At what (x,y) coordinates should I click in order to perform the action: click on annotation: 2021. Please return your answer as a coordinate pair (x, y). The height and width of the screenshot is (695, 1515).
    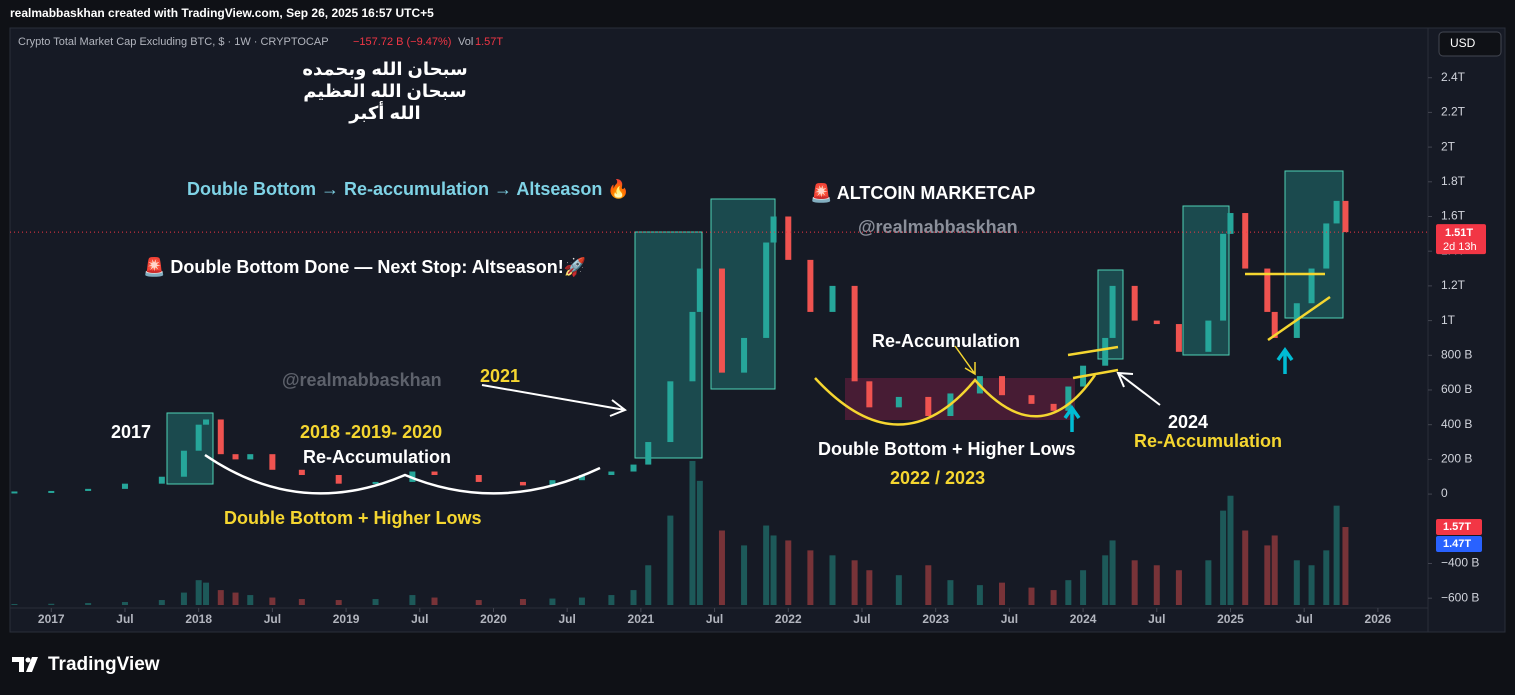
    Looking at the image, I should click on (500, 376).